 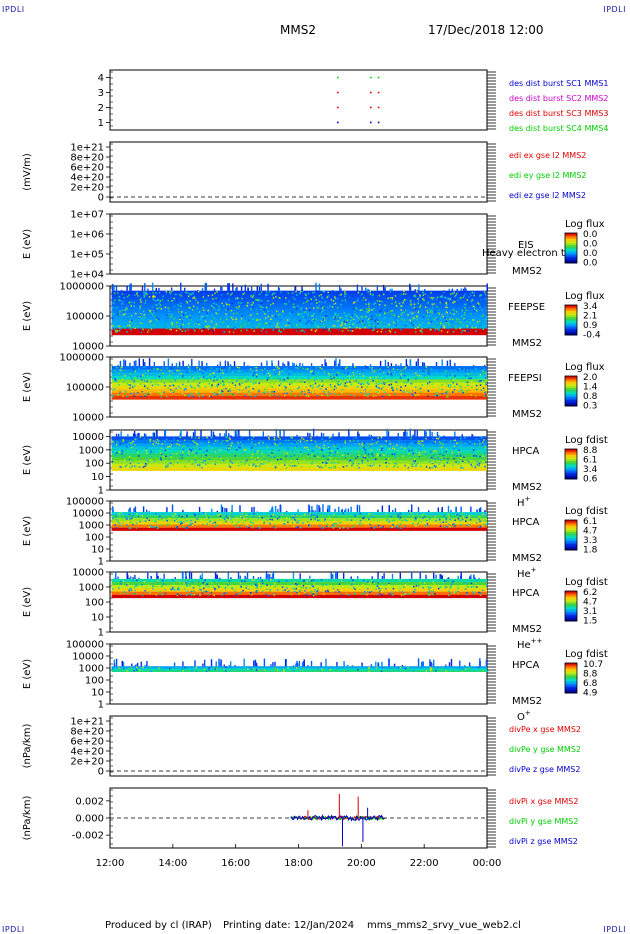 I want to click on panel-frame, so click(x=298, y=244).